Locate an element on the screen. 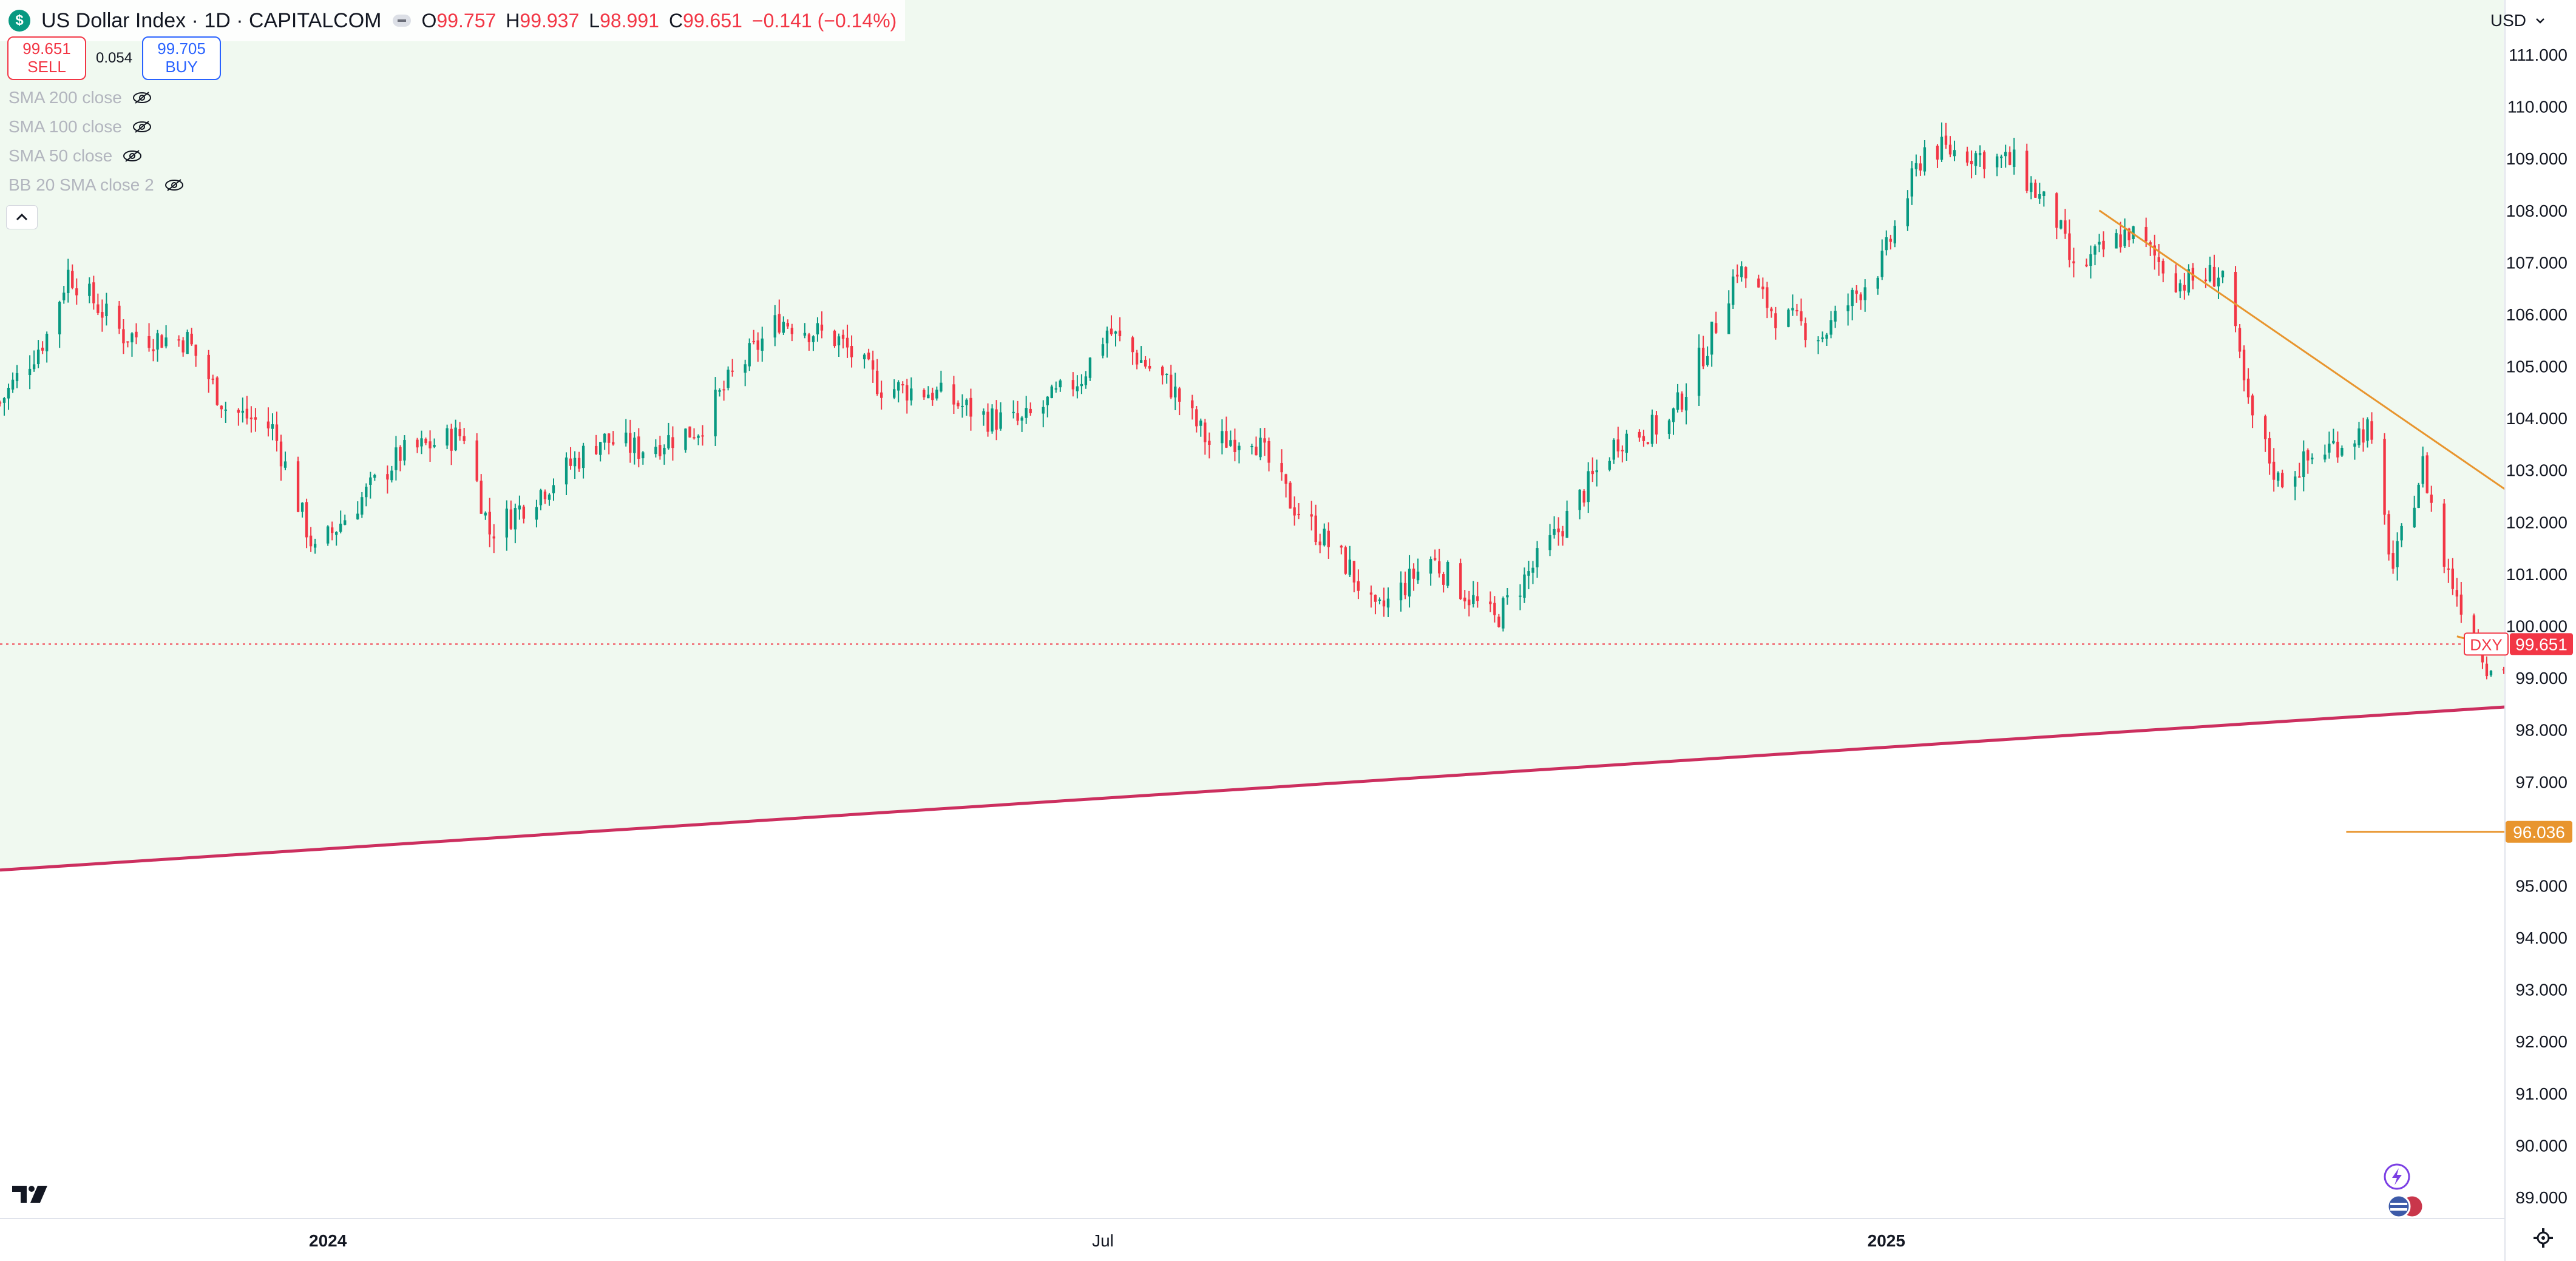 This screenshot has height=1261, width=2576. buy-button: 99.705 BUY is located at coordinates (182, 58).